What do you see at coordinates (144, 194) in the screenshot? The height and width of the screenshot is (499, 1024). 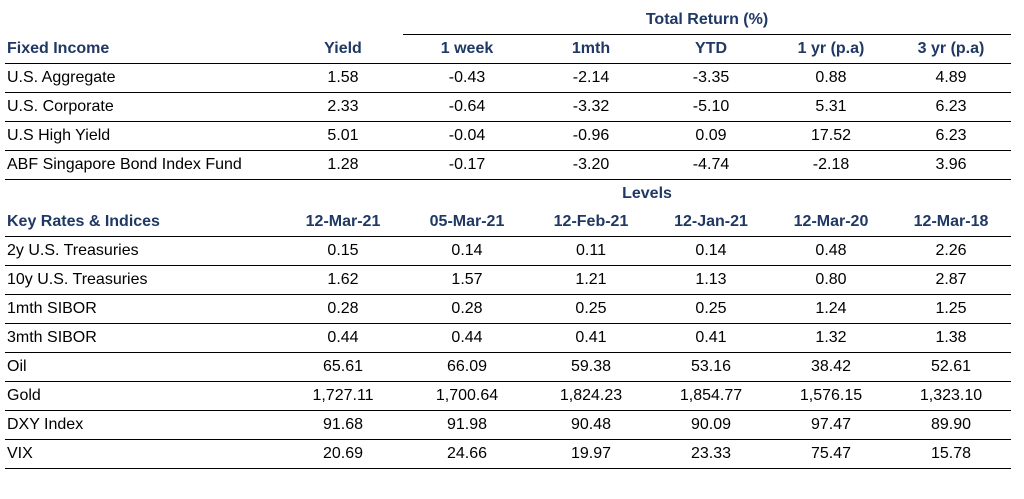 I see `blank-cell` at bounding box center [144, 194].